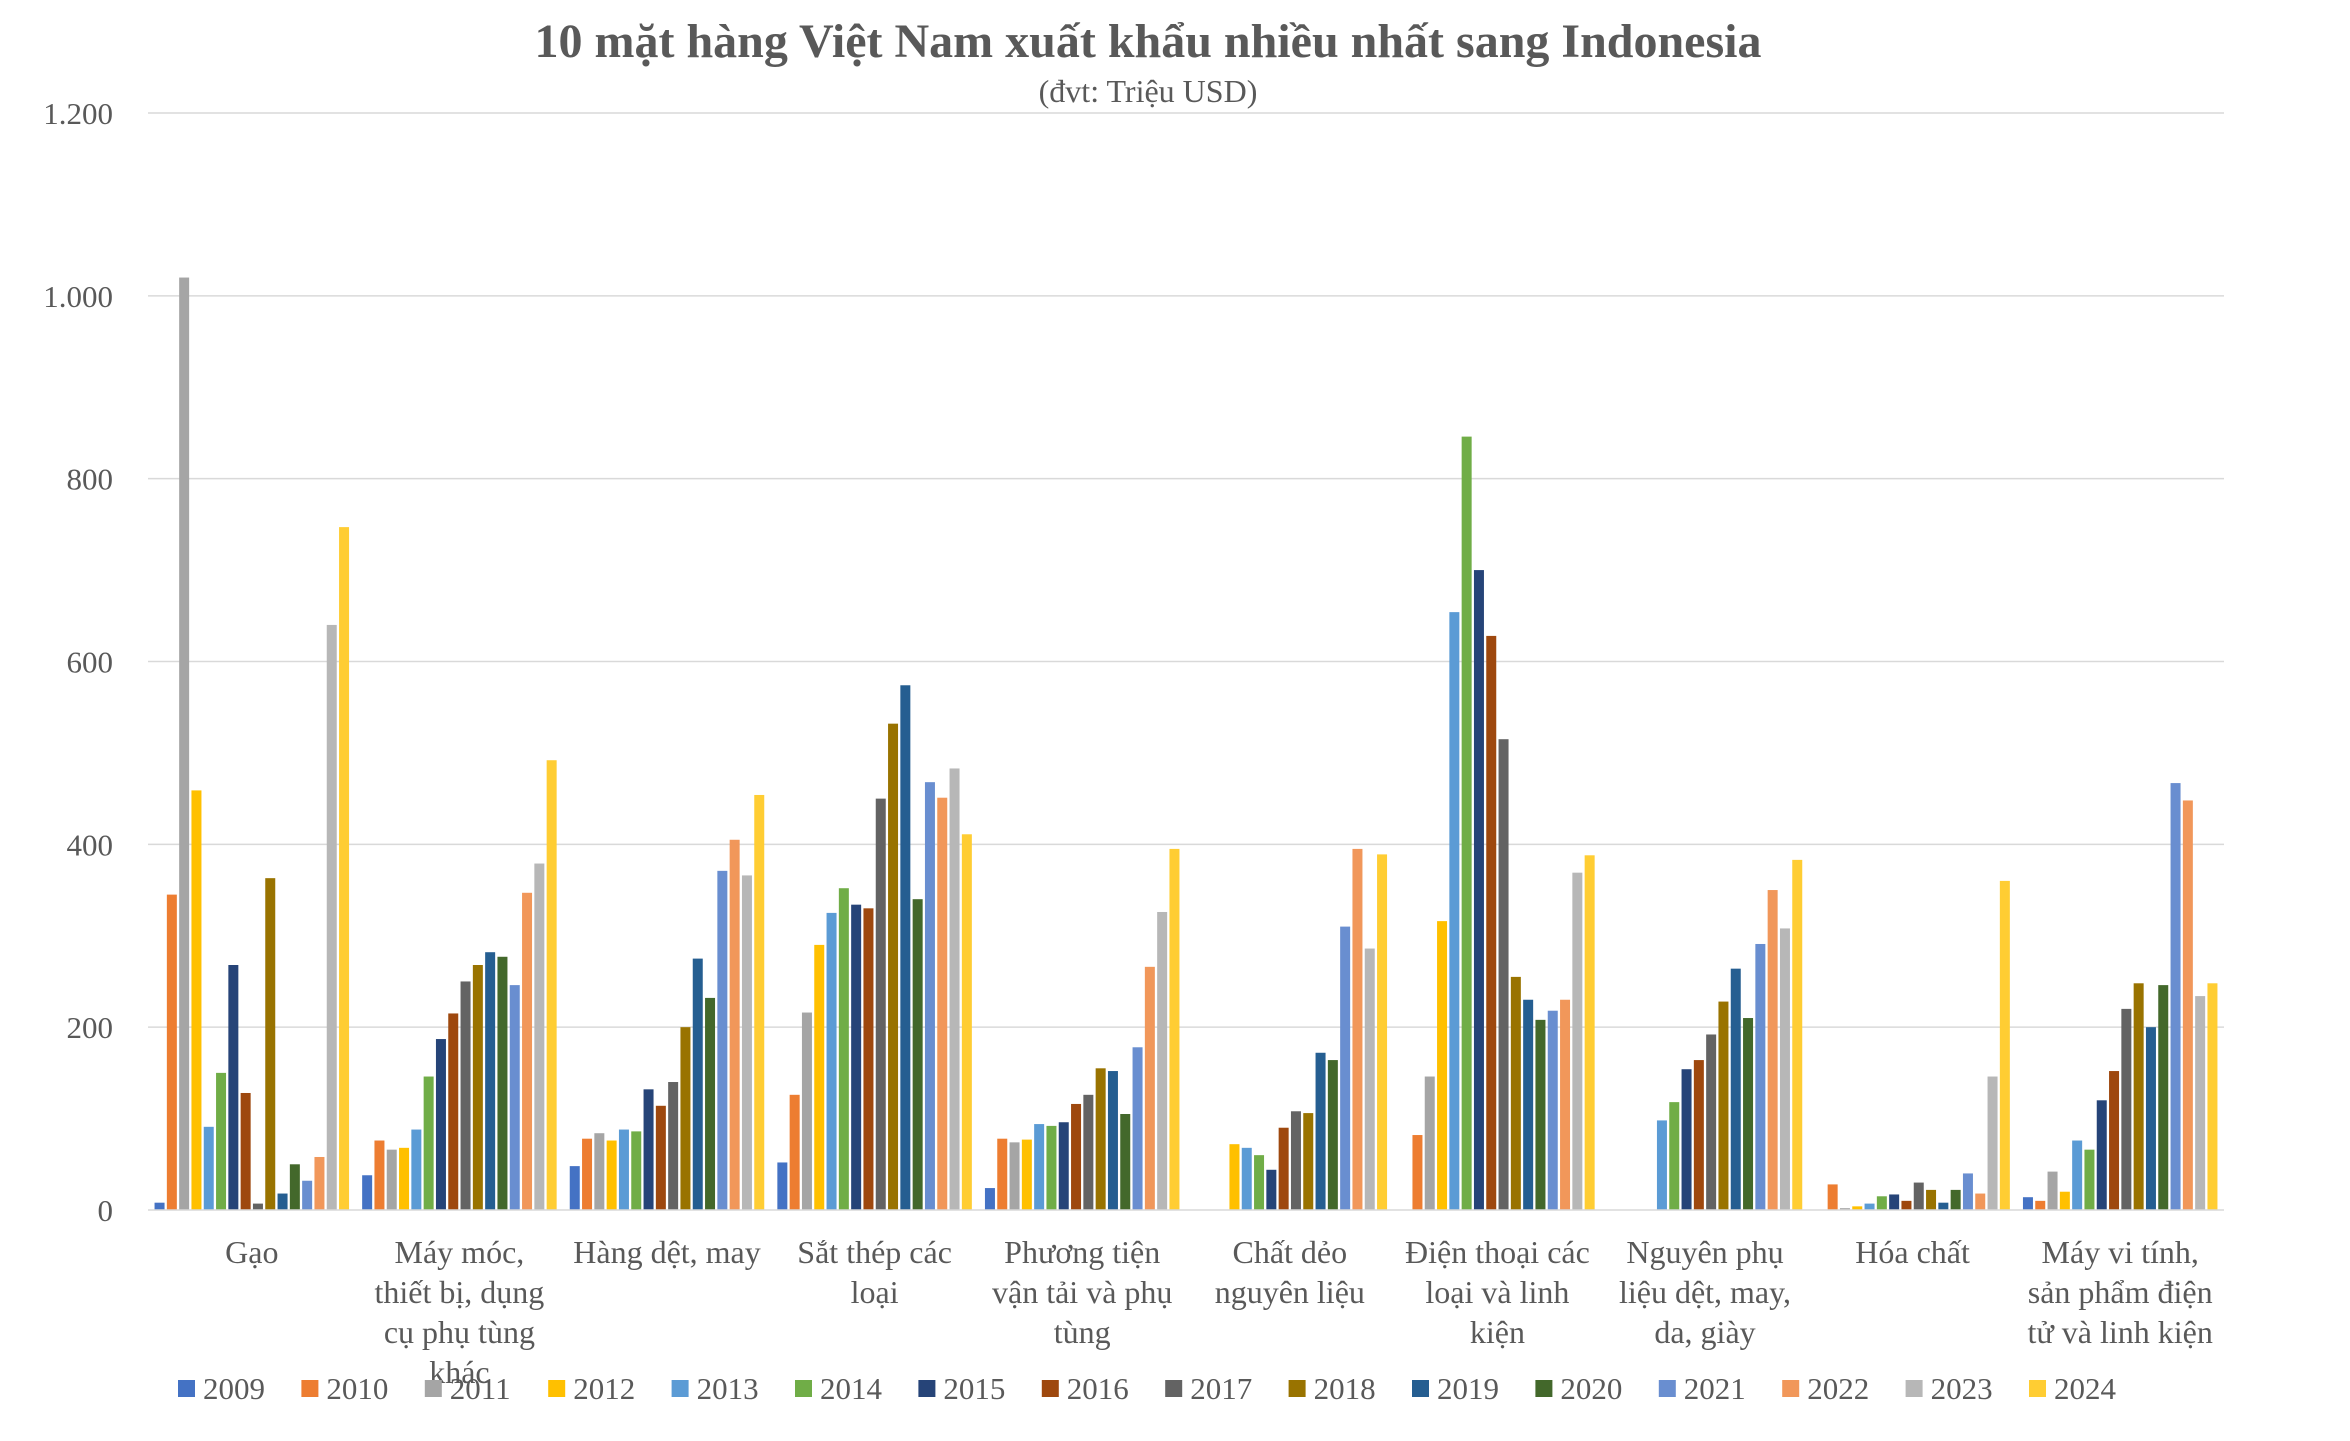 The height and width of the screenshot is (1441, 2350). Describe the element at coordinates (1705, 1292) in the screenshot. I see `x-category-label: liệu dệt, may,` at that location.